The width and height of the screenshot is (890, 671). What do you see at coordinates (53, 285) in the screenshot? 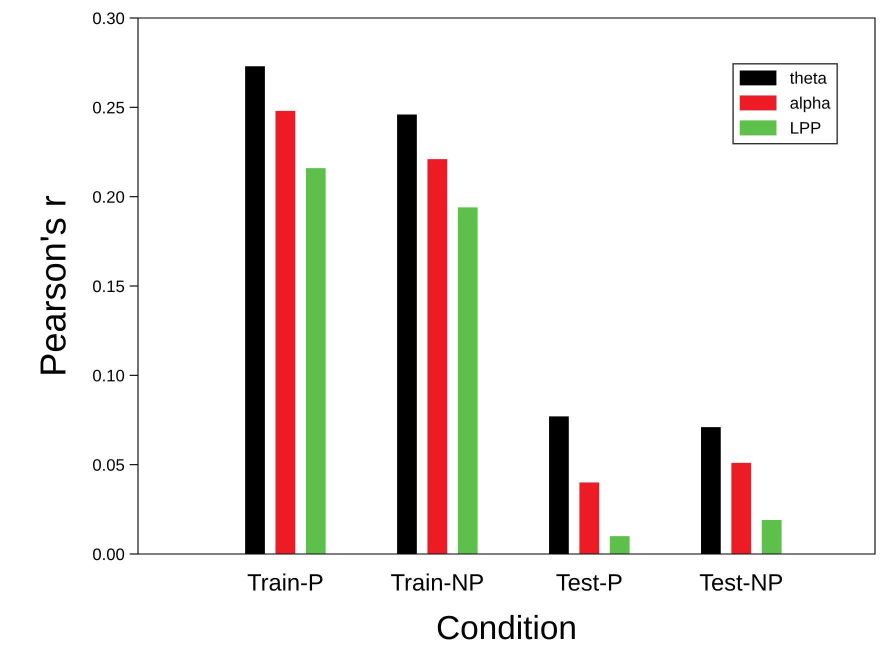
I see `y-axis-title: Pearson's r` at bounding box center [53, 285].